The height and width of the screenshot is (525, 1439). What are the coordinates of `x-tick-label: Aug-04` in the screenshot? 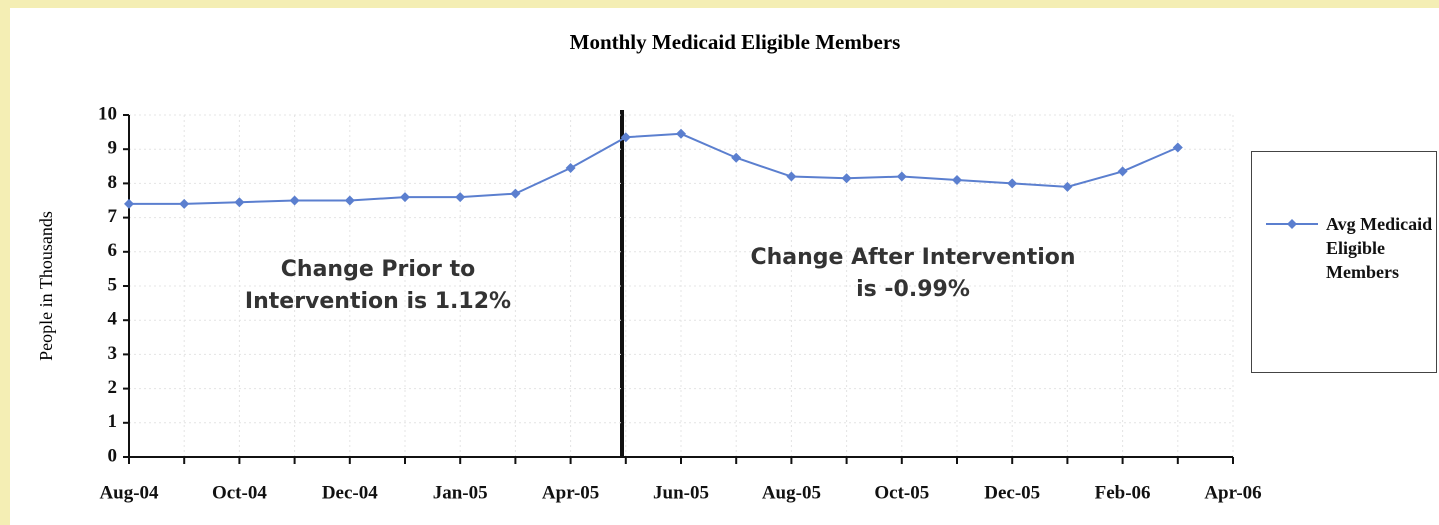 It's located at (129, 492).